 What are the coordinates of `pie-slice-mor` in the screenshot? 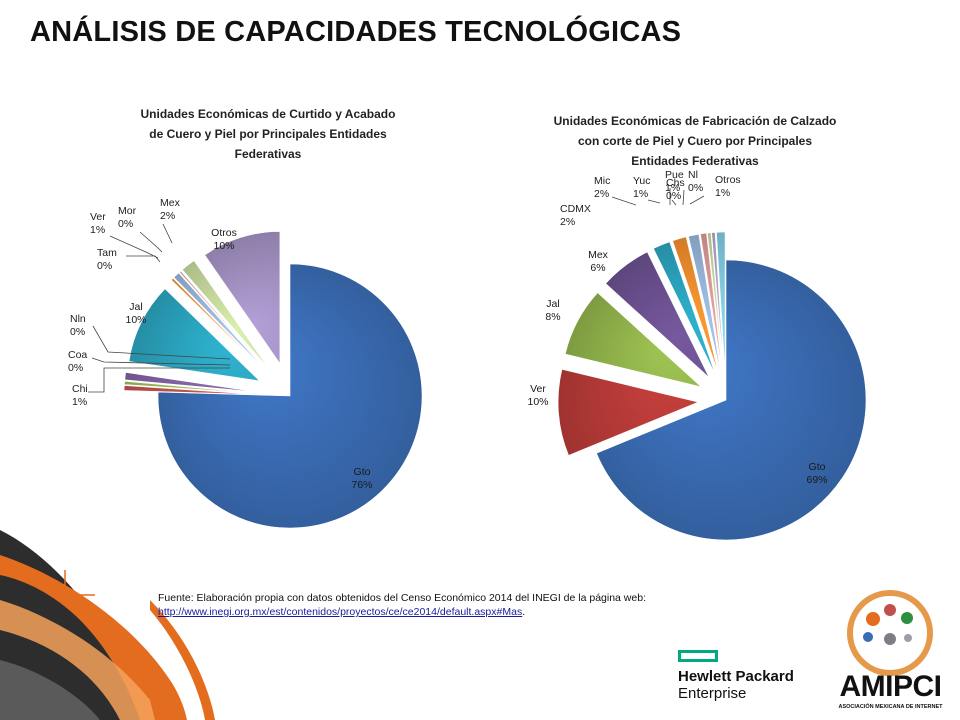 It's located at (223, 320).